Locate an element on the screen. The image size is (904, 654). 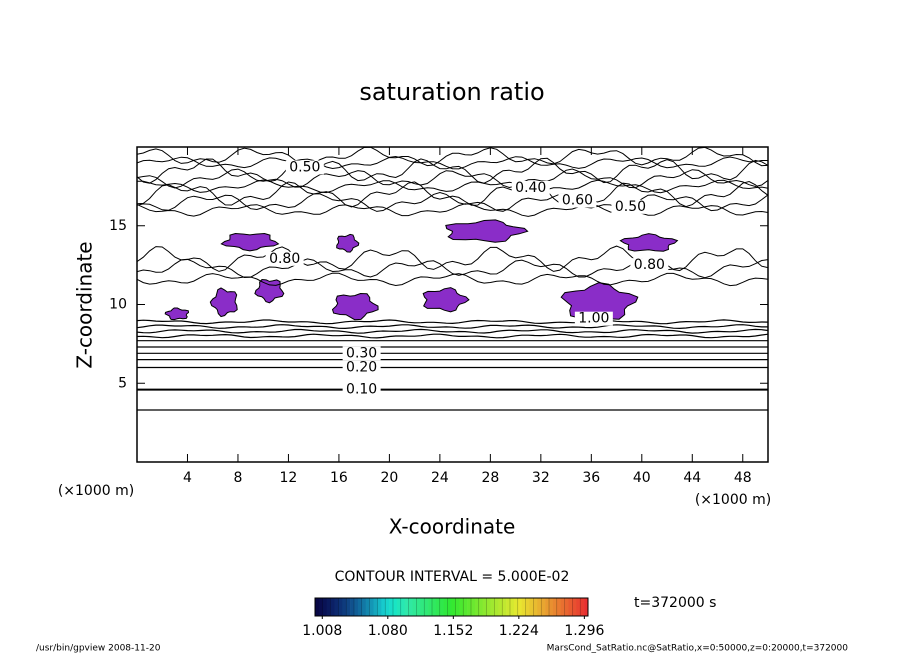
contour-label: 0.50 is located at coordinates (630, 207).